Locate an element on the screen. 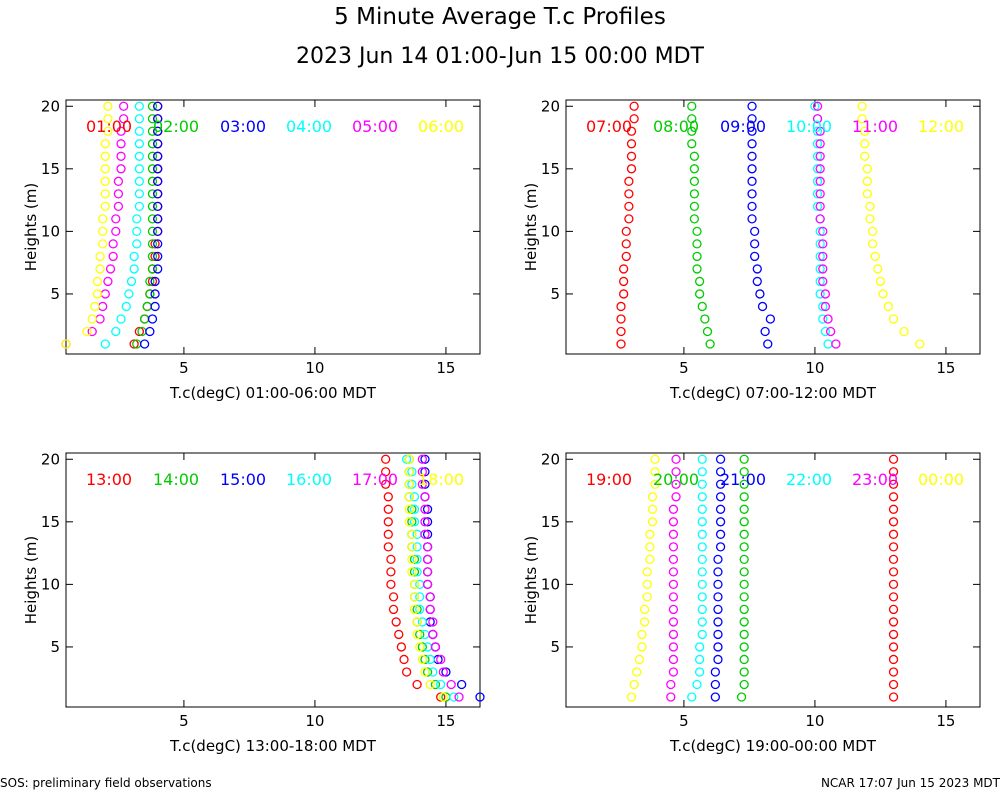 This screenshot has height=800, width=1000. y-tick-label: 5 is located at coordinates (555, 647).